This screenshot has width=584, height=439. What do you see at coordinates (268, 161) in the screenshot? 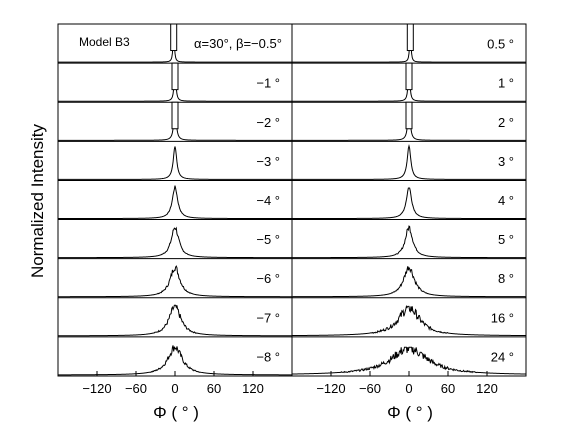
I see `beta-label: −3 °` at bounding box center [268, 161].